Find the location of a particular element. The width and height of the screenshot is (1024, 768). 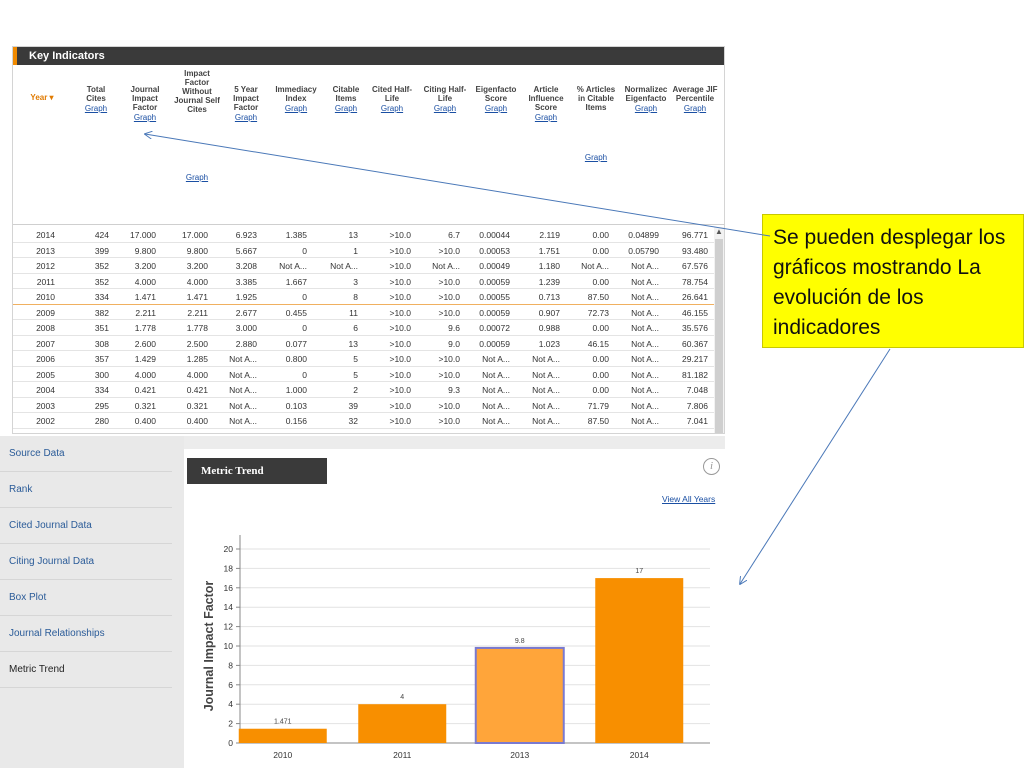

table-cell: 0.00072 is located at coordinates (494, 328).